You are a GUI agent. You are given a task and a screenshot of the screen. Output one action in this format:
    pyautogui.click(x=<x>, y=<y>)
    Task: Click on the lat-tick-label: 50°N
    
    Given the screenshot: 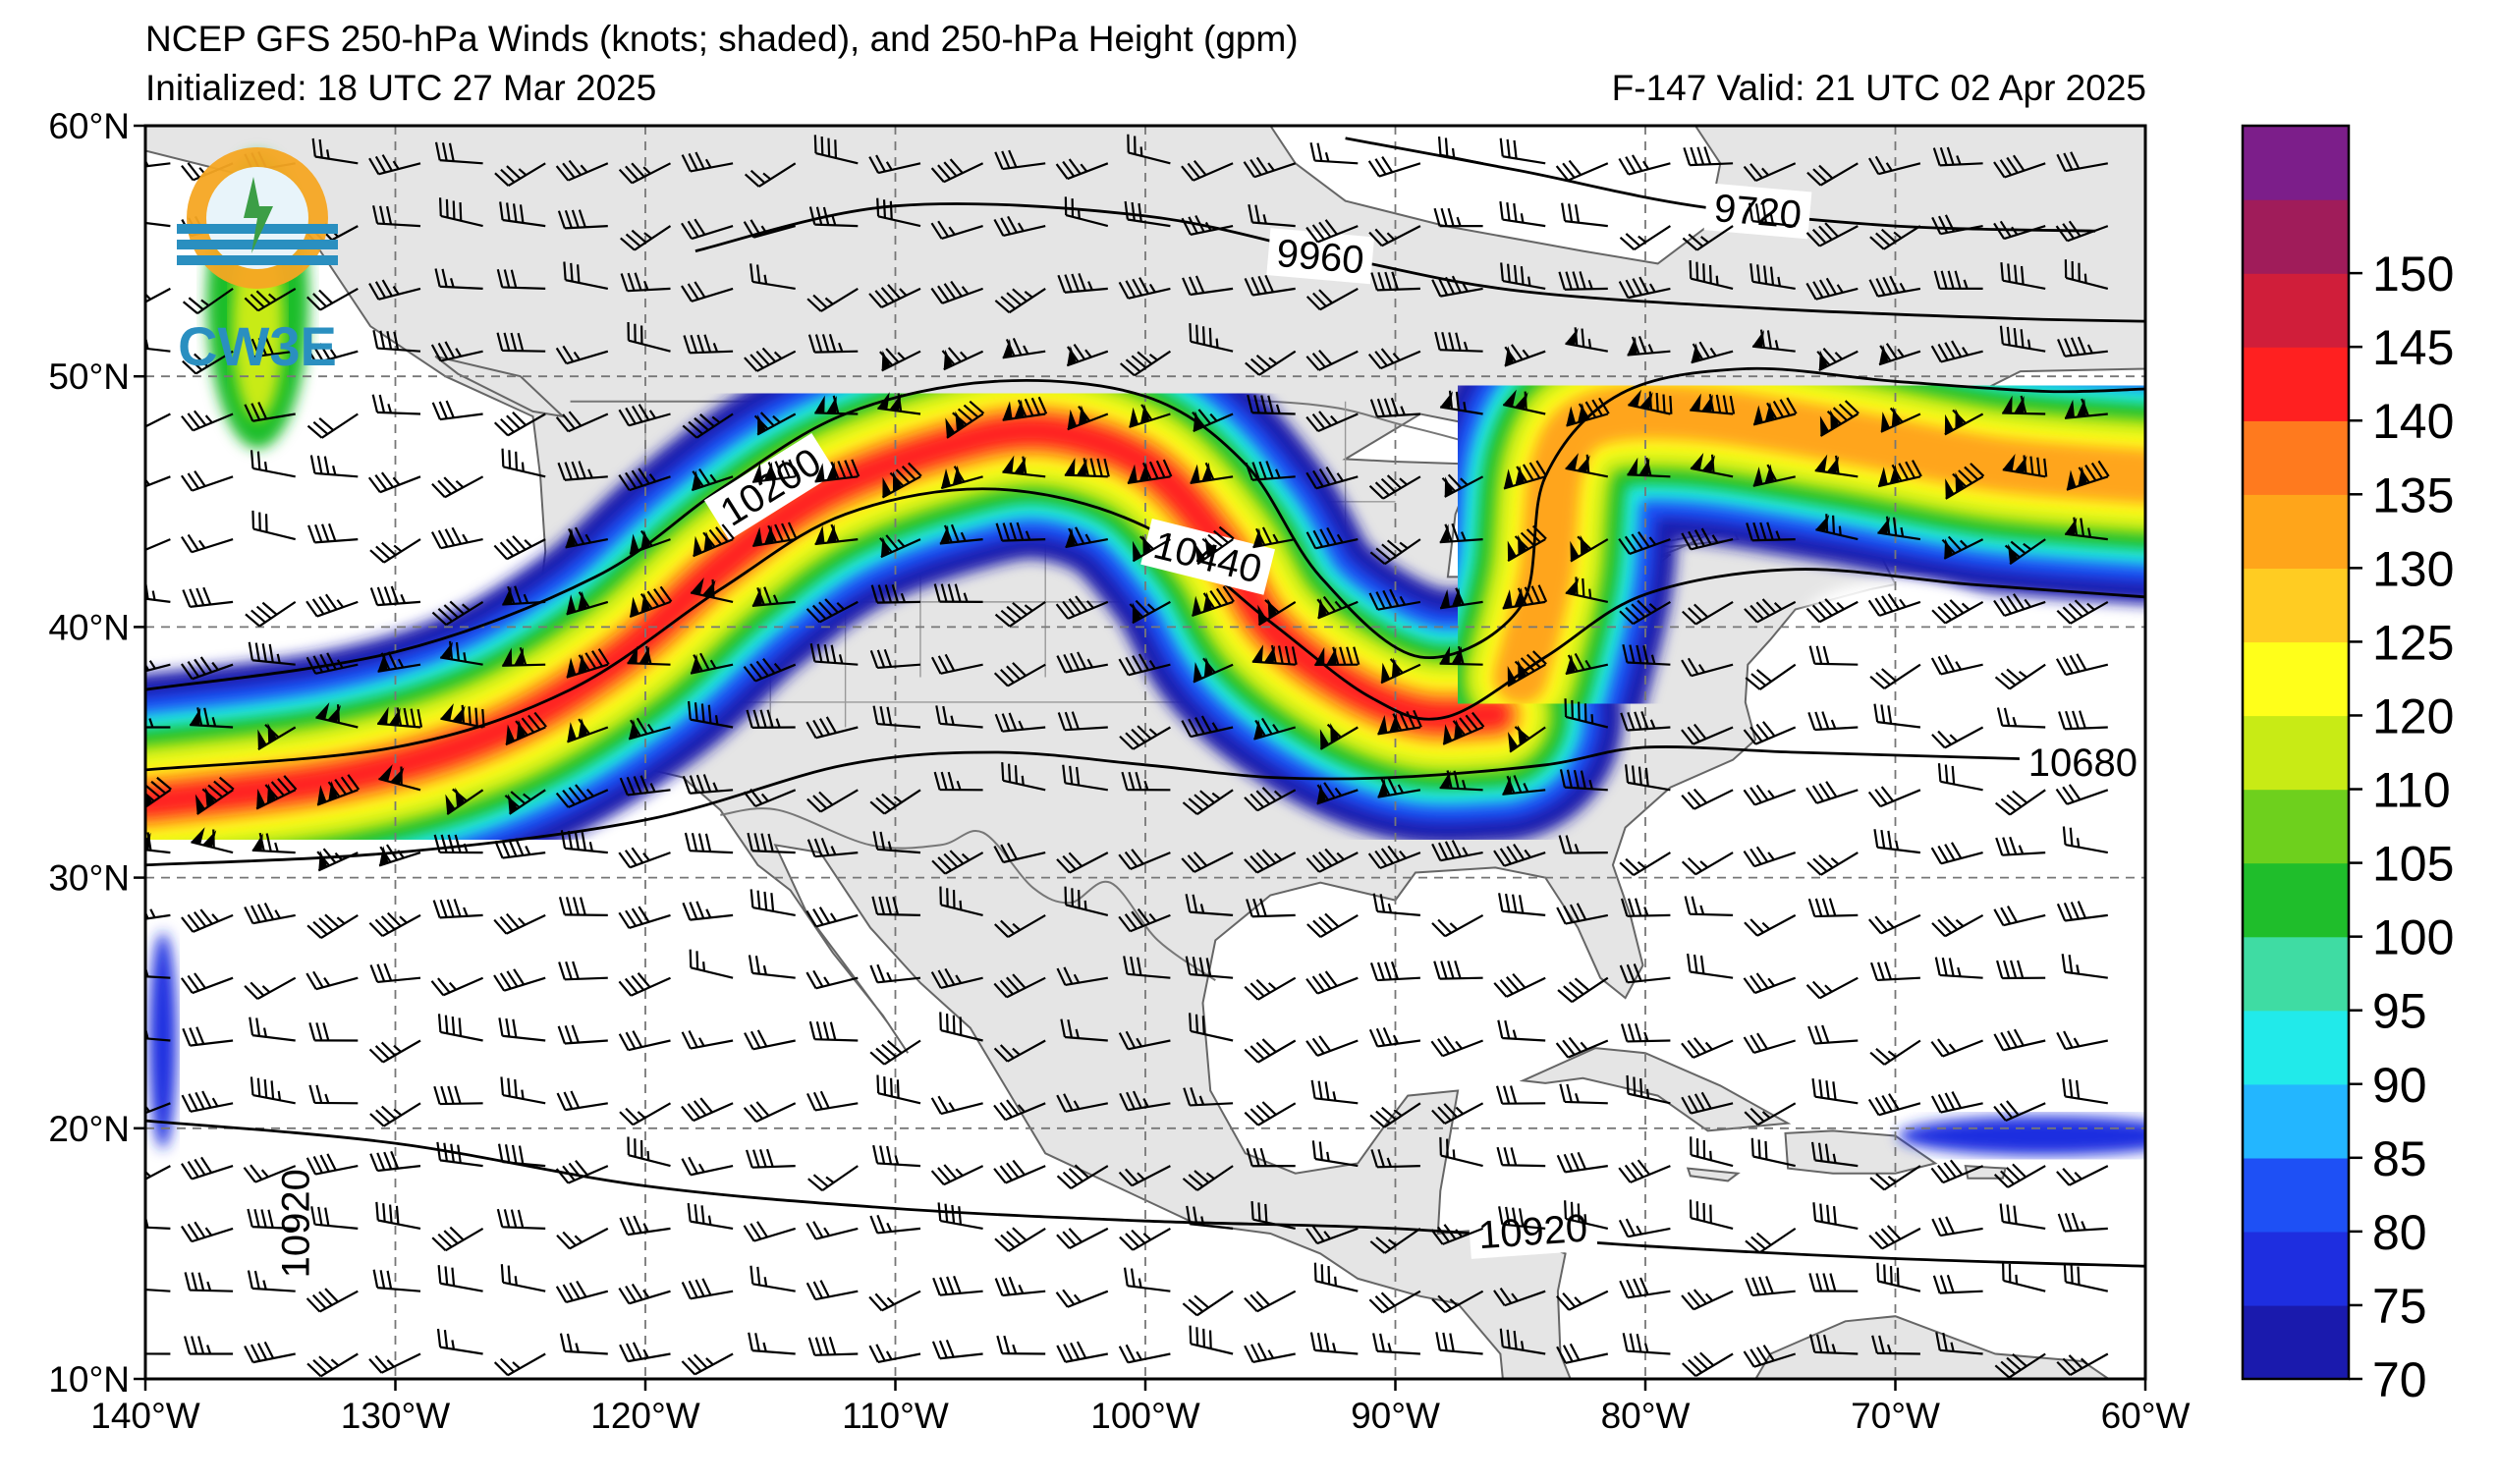 What is the action you would take?
    pyautogui.click(x=89, y=377)
    